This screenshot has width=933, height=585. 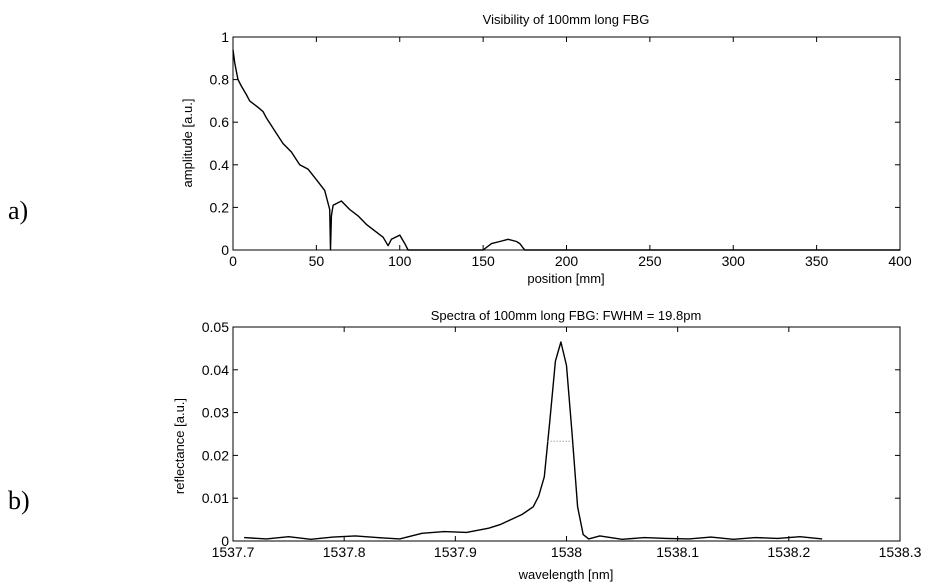 I want to click on chart-title: Spectra of 100mm long FBG: FWHM = 19.8pm, so click(x=566, y=315).